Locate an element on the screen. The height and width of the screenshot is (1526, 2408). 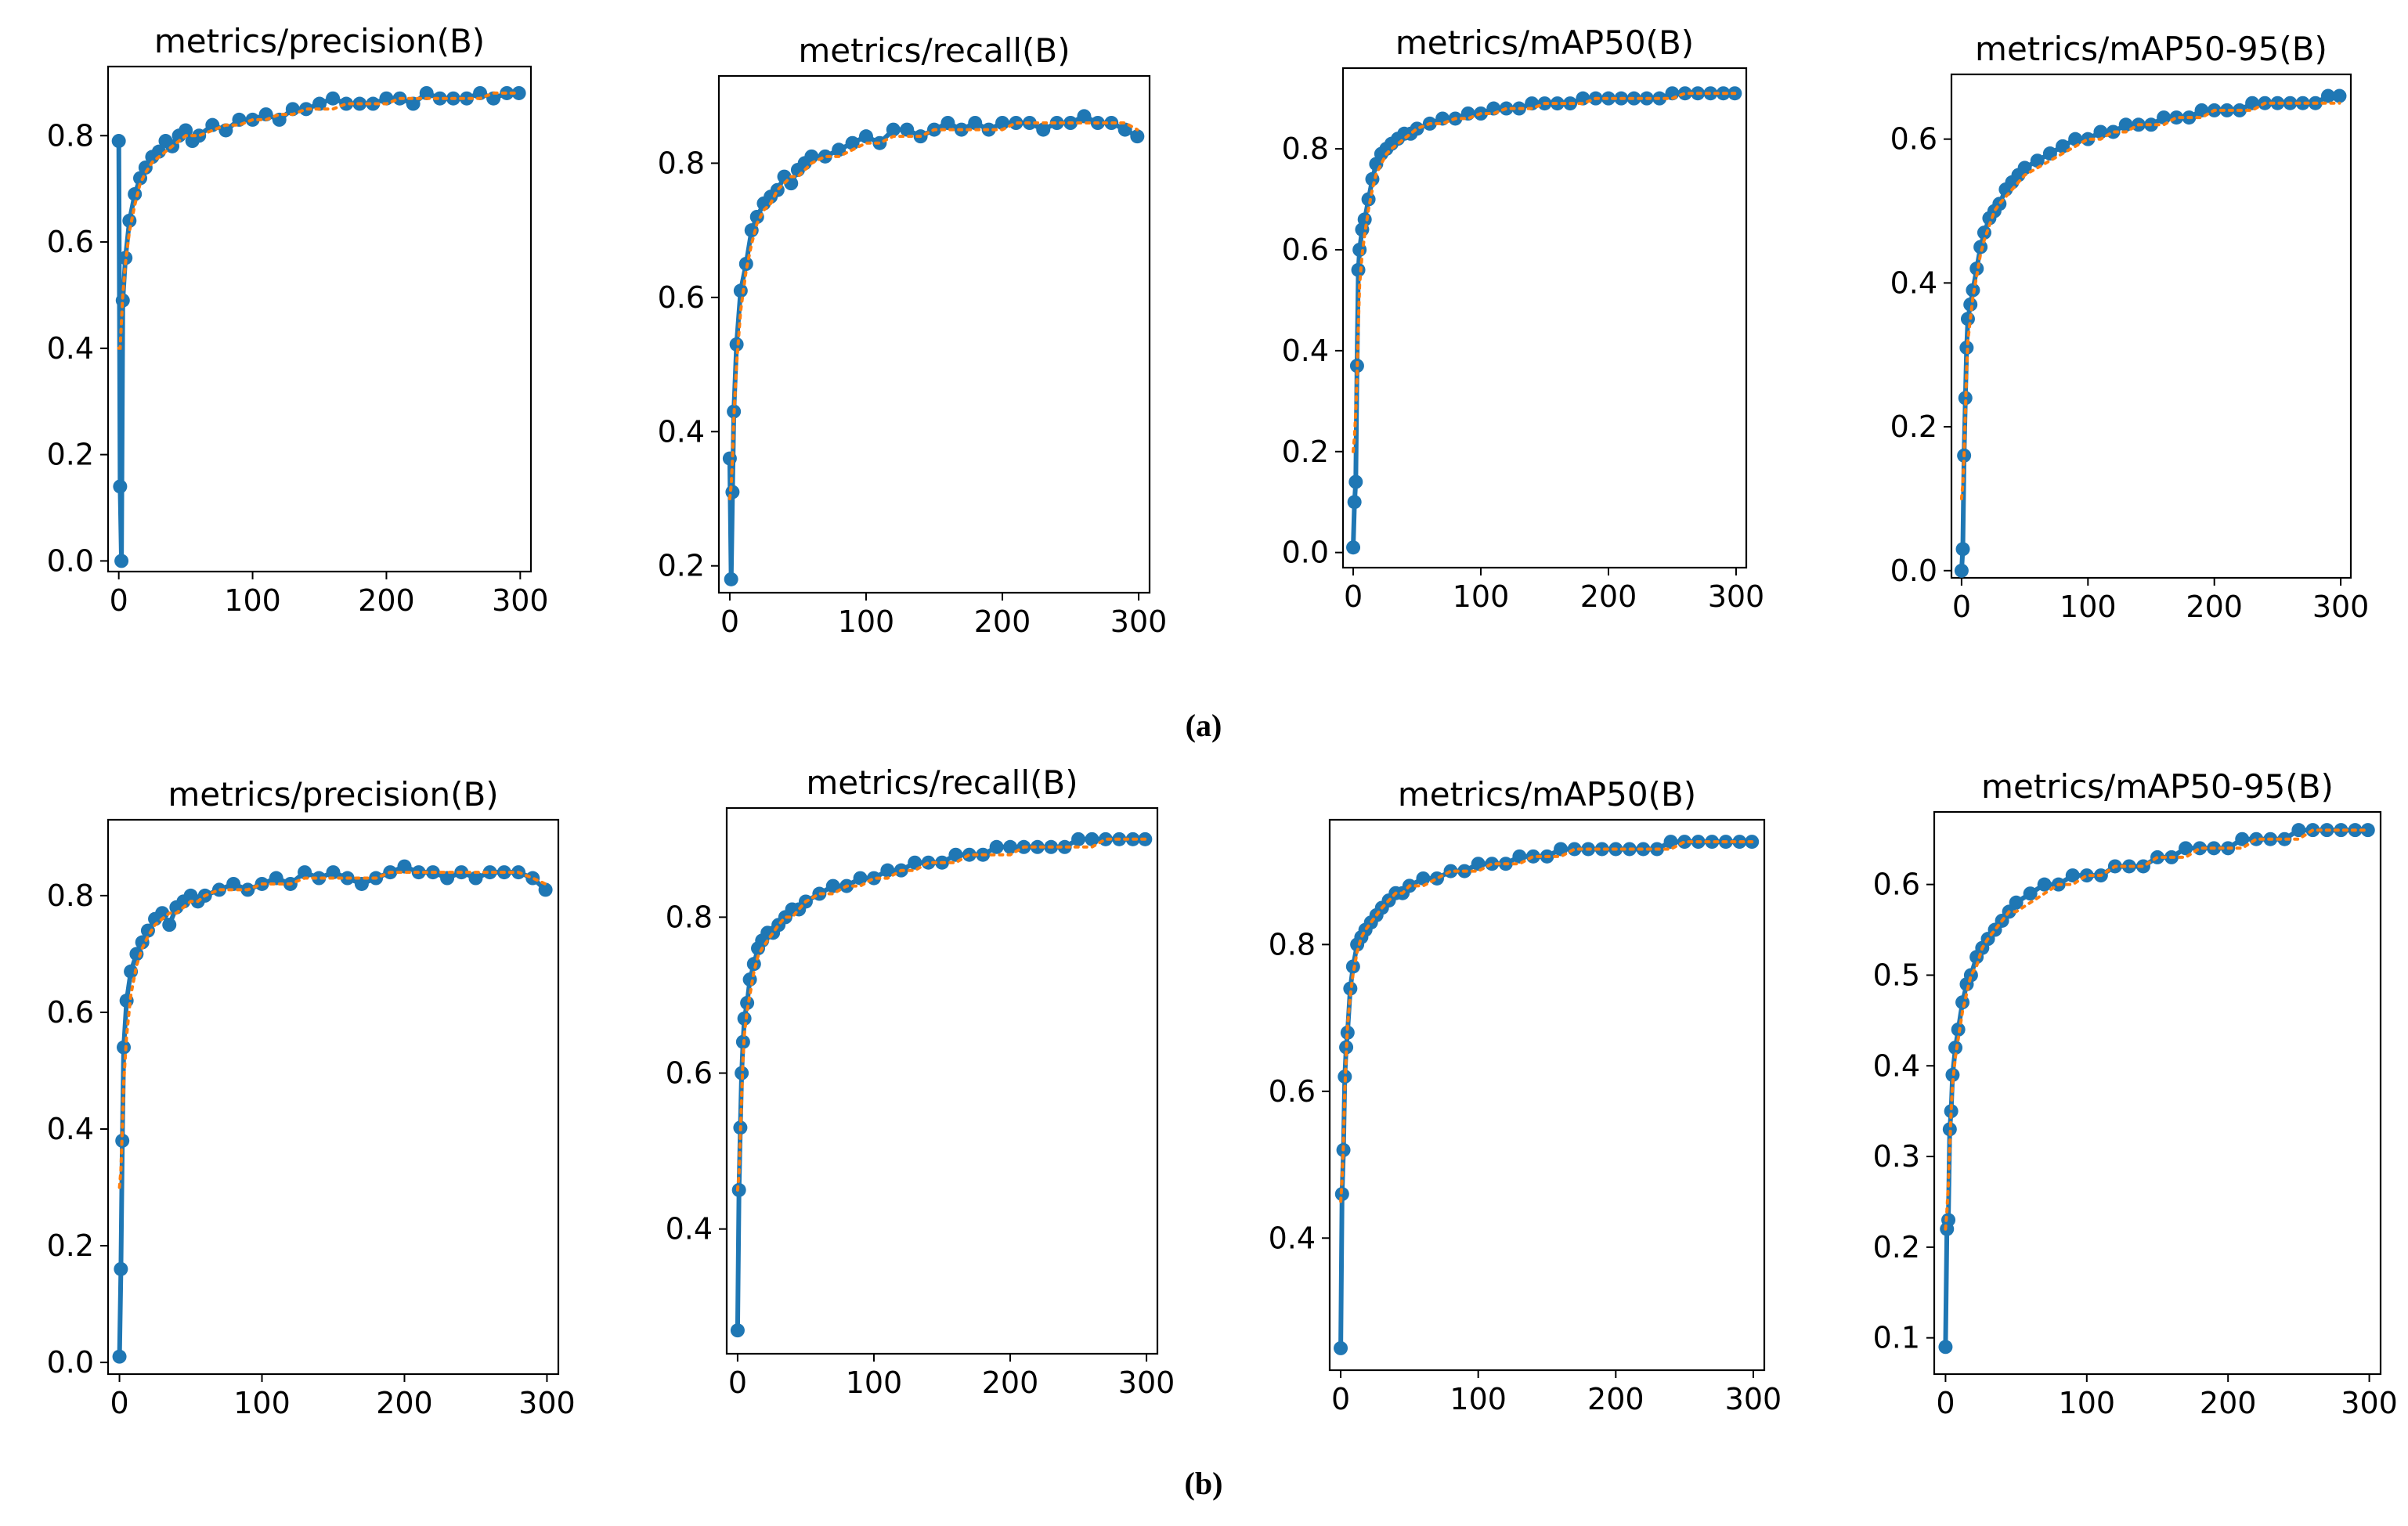
panel-label-a: (a) is located at coordinates (1204, 725).